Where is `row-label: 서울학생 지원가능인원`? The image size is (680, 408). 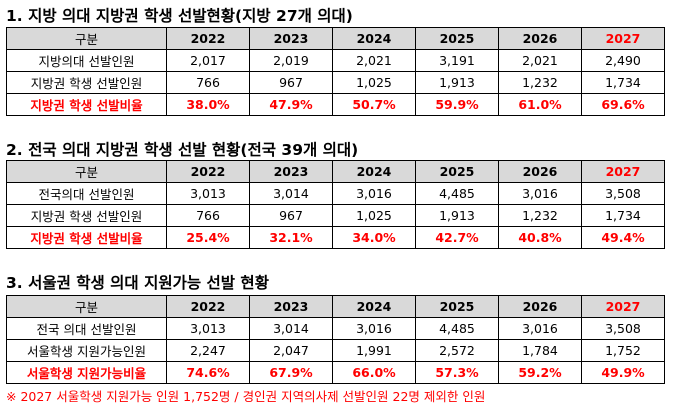
row-label: 서울학생 지원가능인원 is located at coordinates (86, 350).